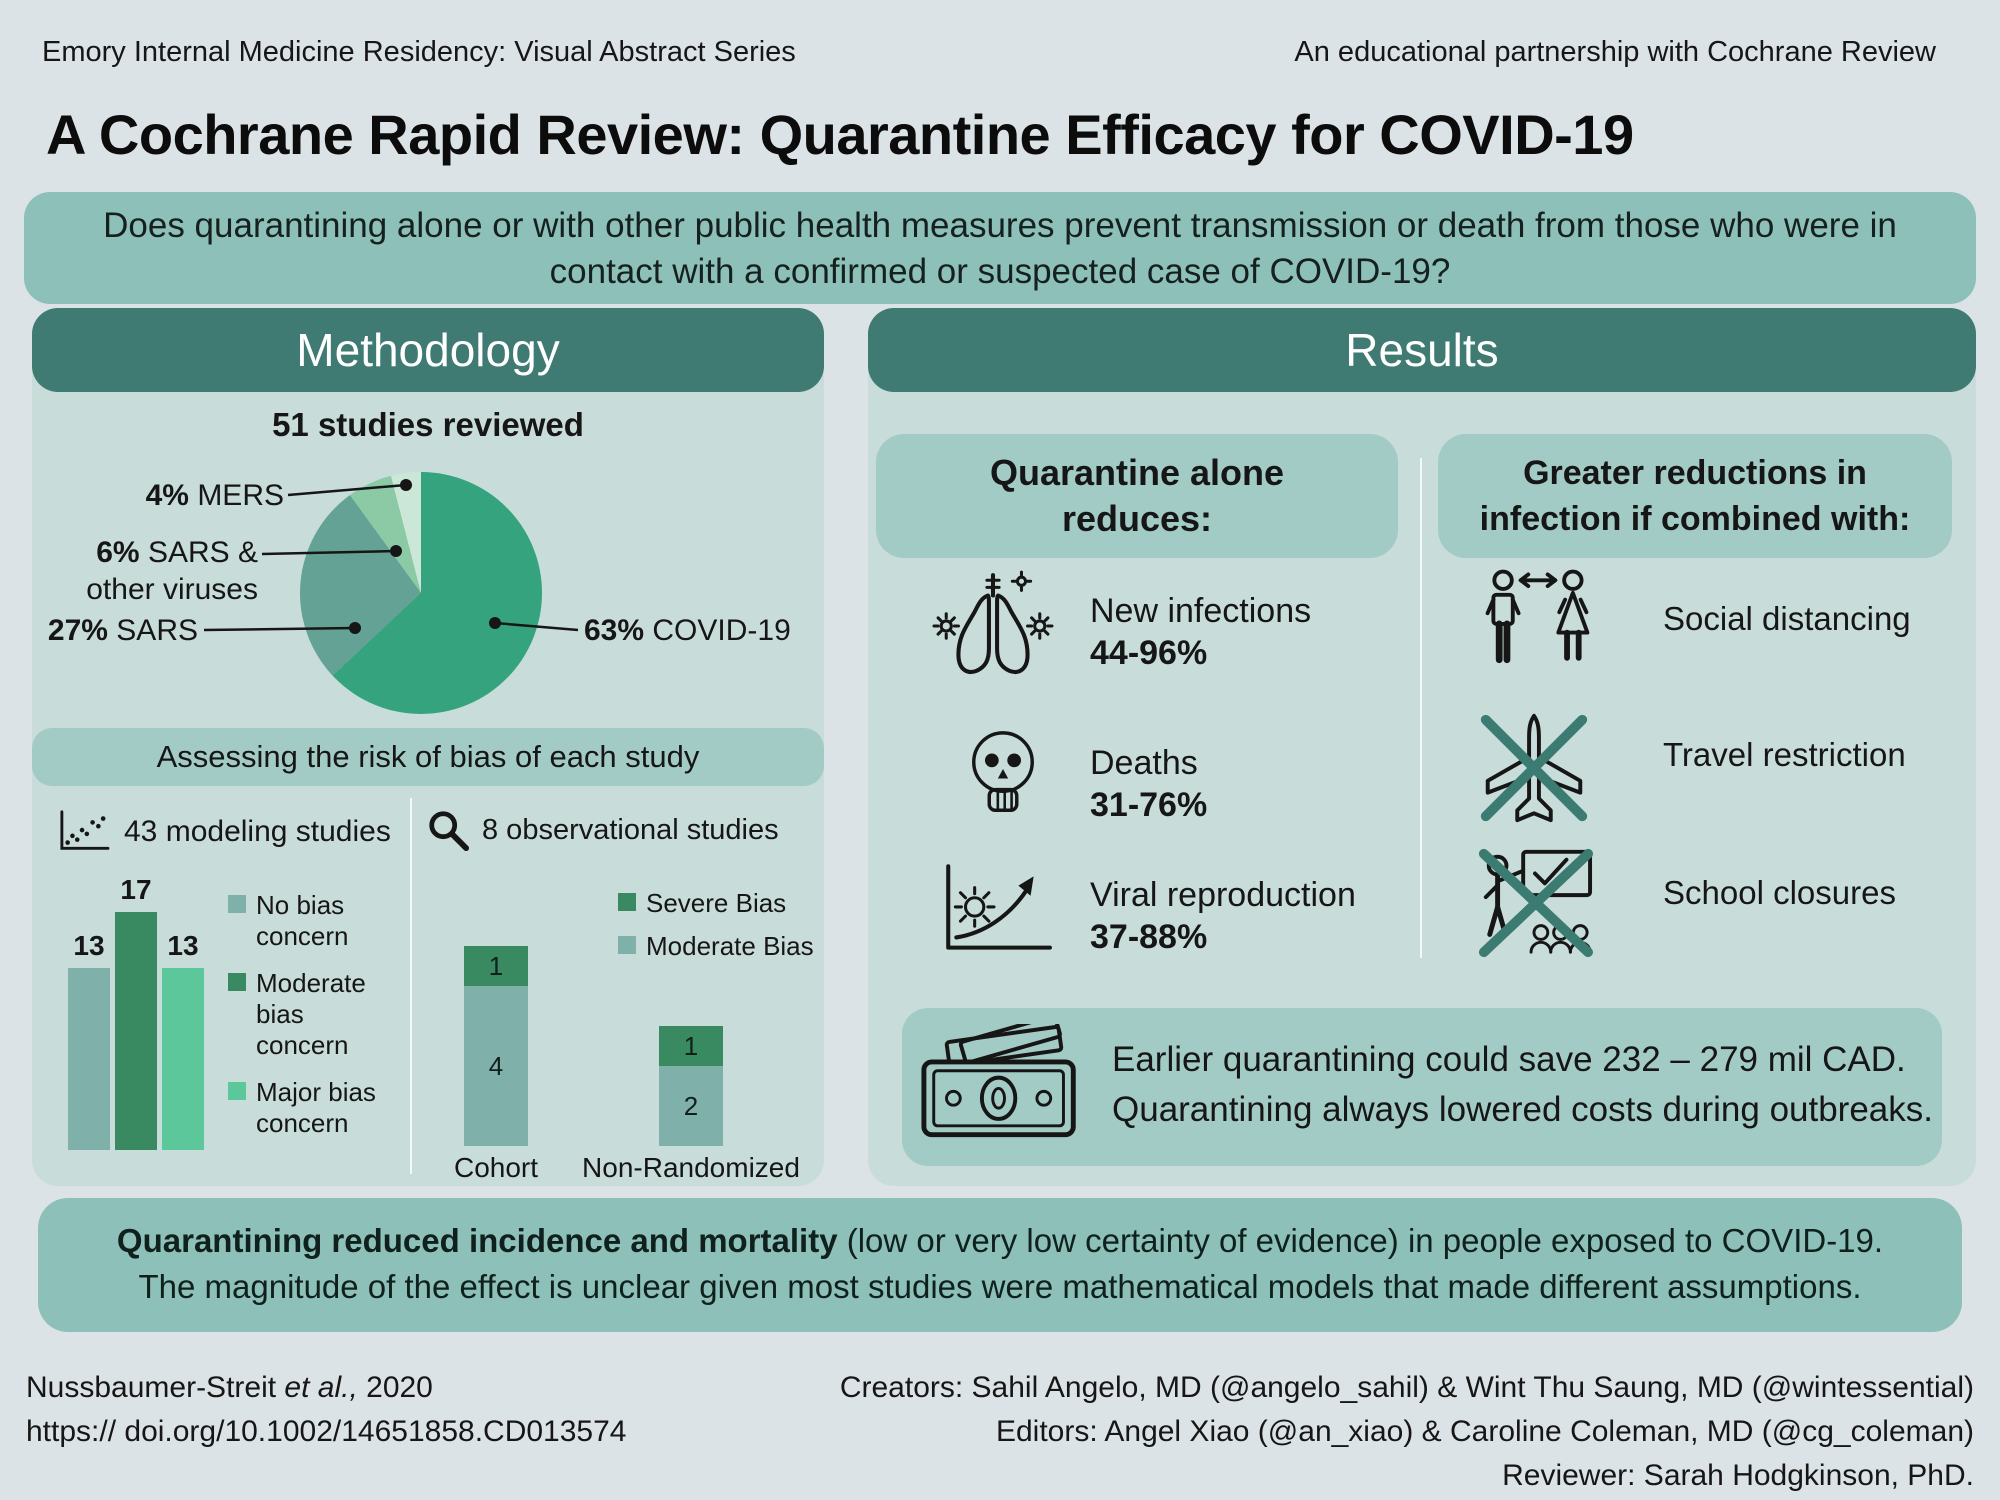 The image size is (2000, 1500). Describe the element at coordinates (496, 1167) in the screenshot. I see `xlabel-cohort: Cohort` at that location.